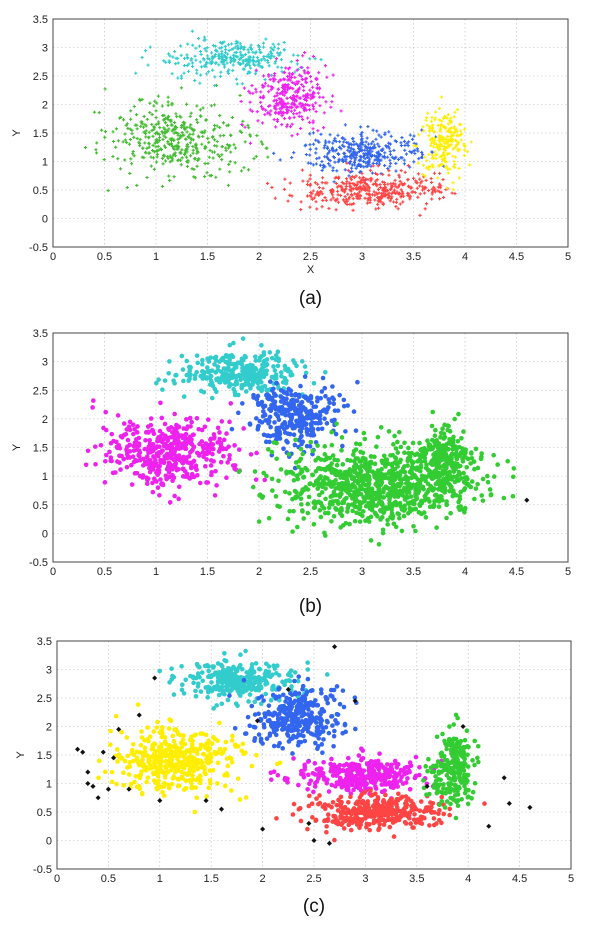 The width and height of the screenshot is (600, 928). I want to click on x-tick-label: 5, so click(571, 879).